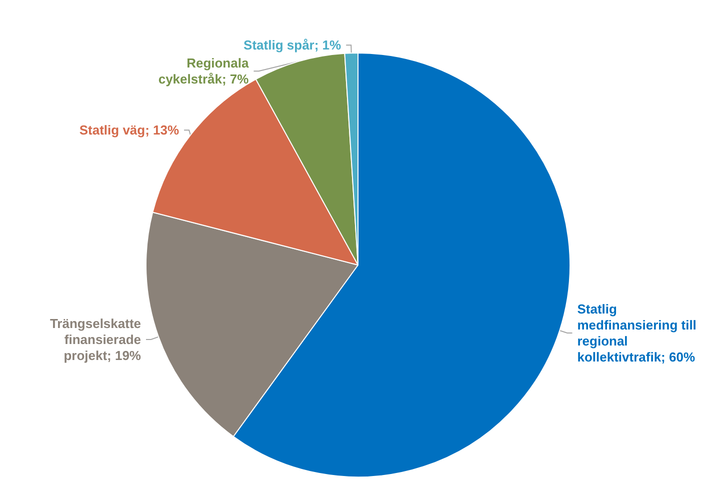  What do you see at coordinates (204, 71) in the screenshot?
I see `slice-label: Regionala cykelstråk; 7%` at bounding box center [204, 71].